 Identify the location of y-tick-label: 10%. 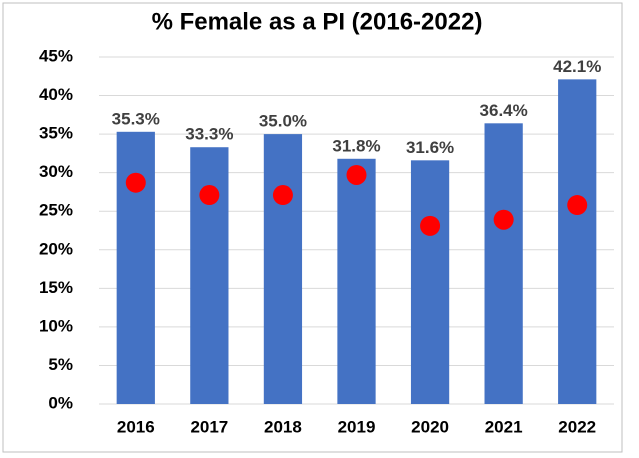
(56, 325).